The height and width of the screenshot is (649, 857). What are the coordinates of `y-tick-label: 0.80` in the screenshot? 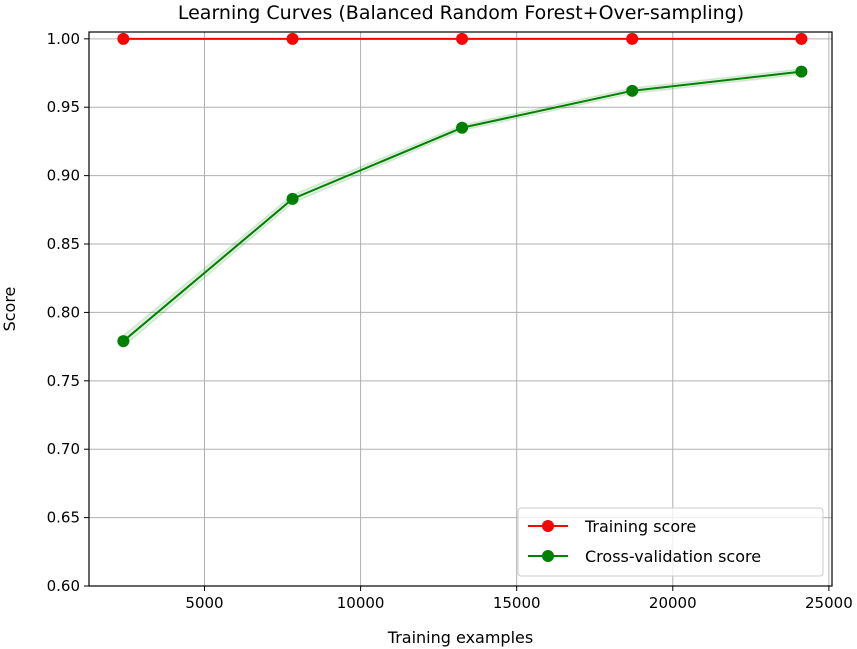 It's located at (63, 312).